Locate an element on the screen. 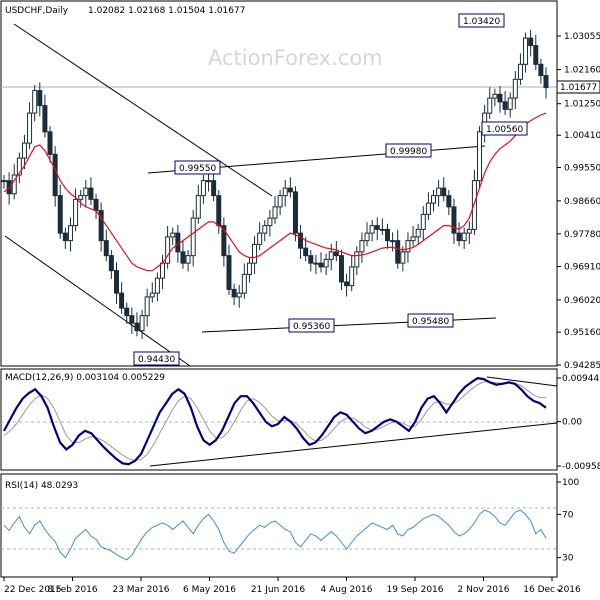 The width and height of the screenshot is (600, 600). annotation-0-99980-text: 0.99980 is located at coordinates (408, 152).